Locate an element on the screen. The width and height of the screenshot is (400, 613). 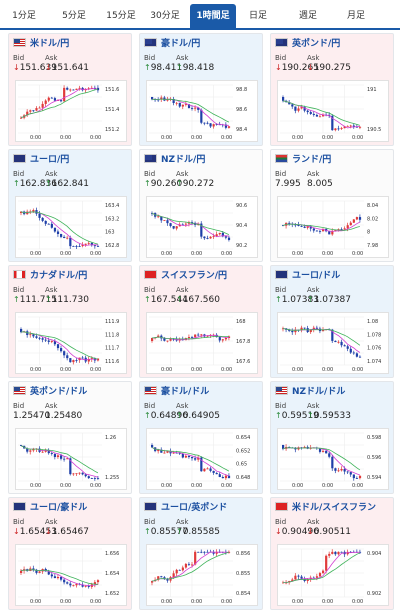
currency-pair-title: 米ドル/円 is located at coordinates (41, 44).